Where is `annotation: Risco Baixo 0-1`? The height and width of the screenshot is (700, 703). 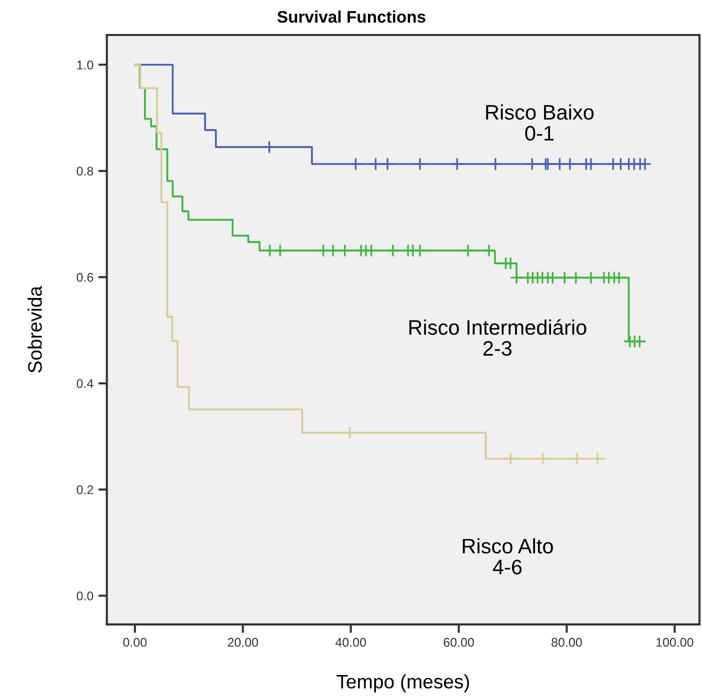
annotation: Risco Baixo 0-1 is located at coordinates (540, 122).